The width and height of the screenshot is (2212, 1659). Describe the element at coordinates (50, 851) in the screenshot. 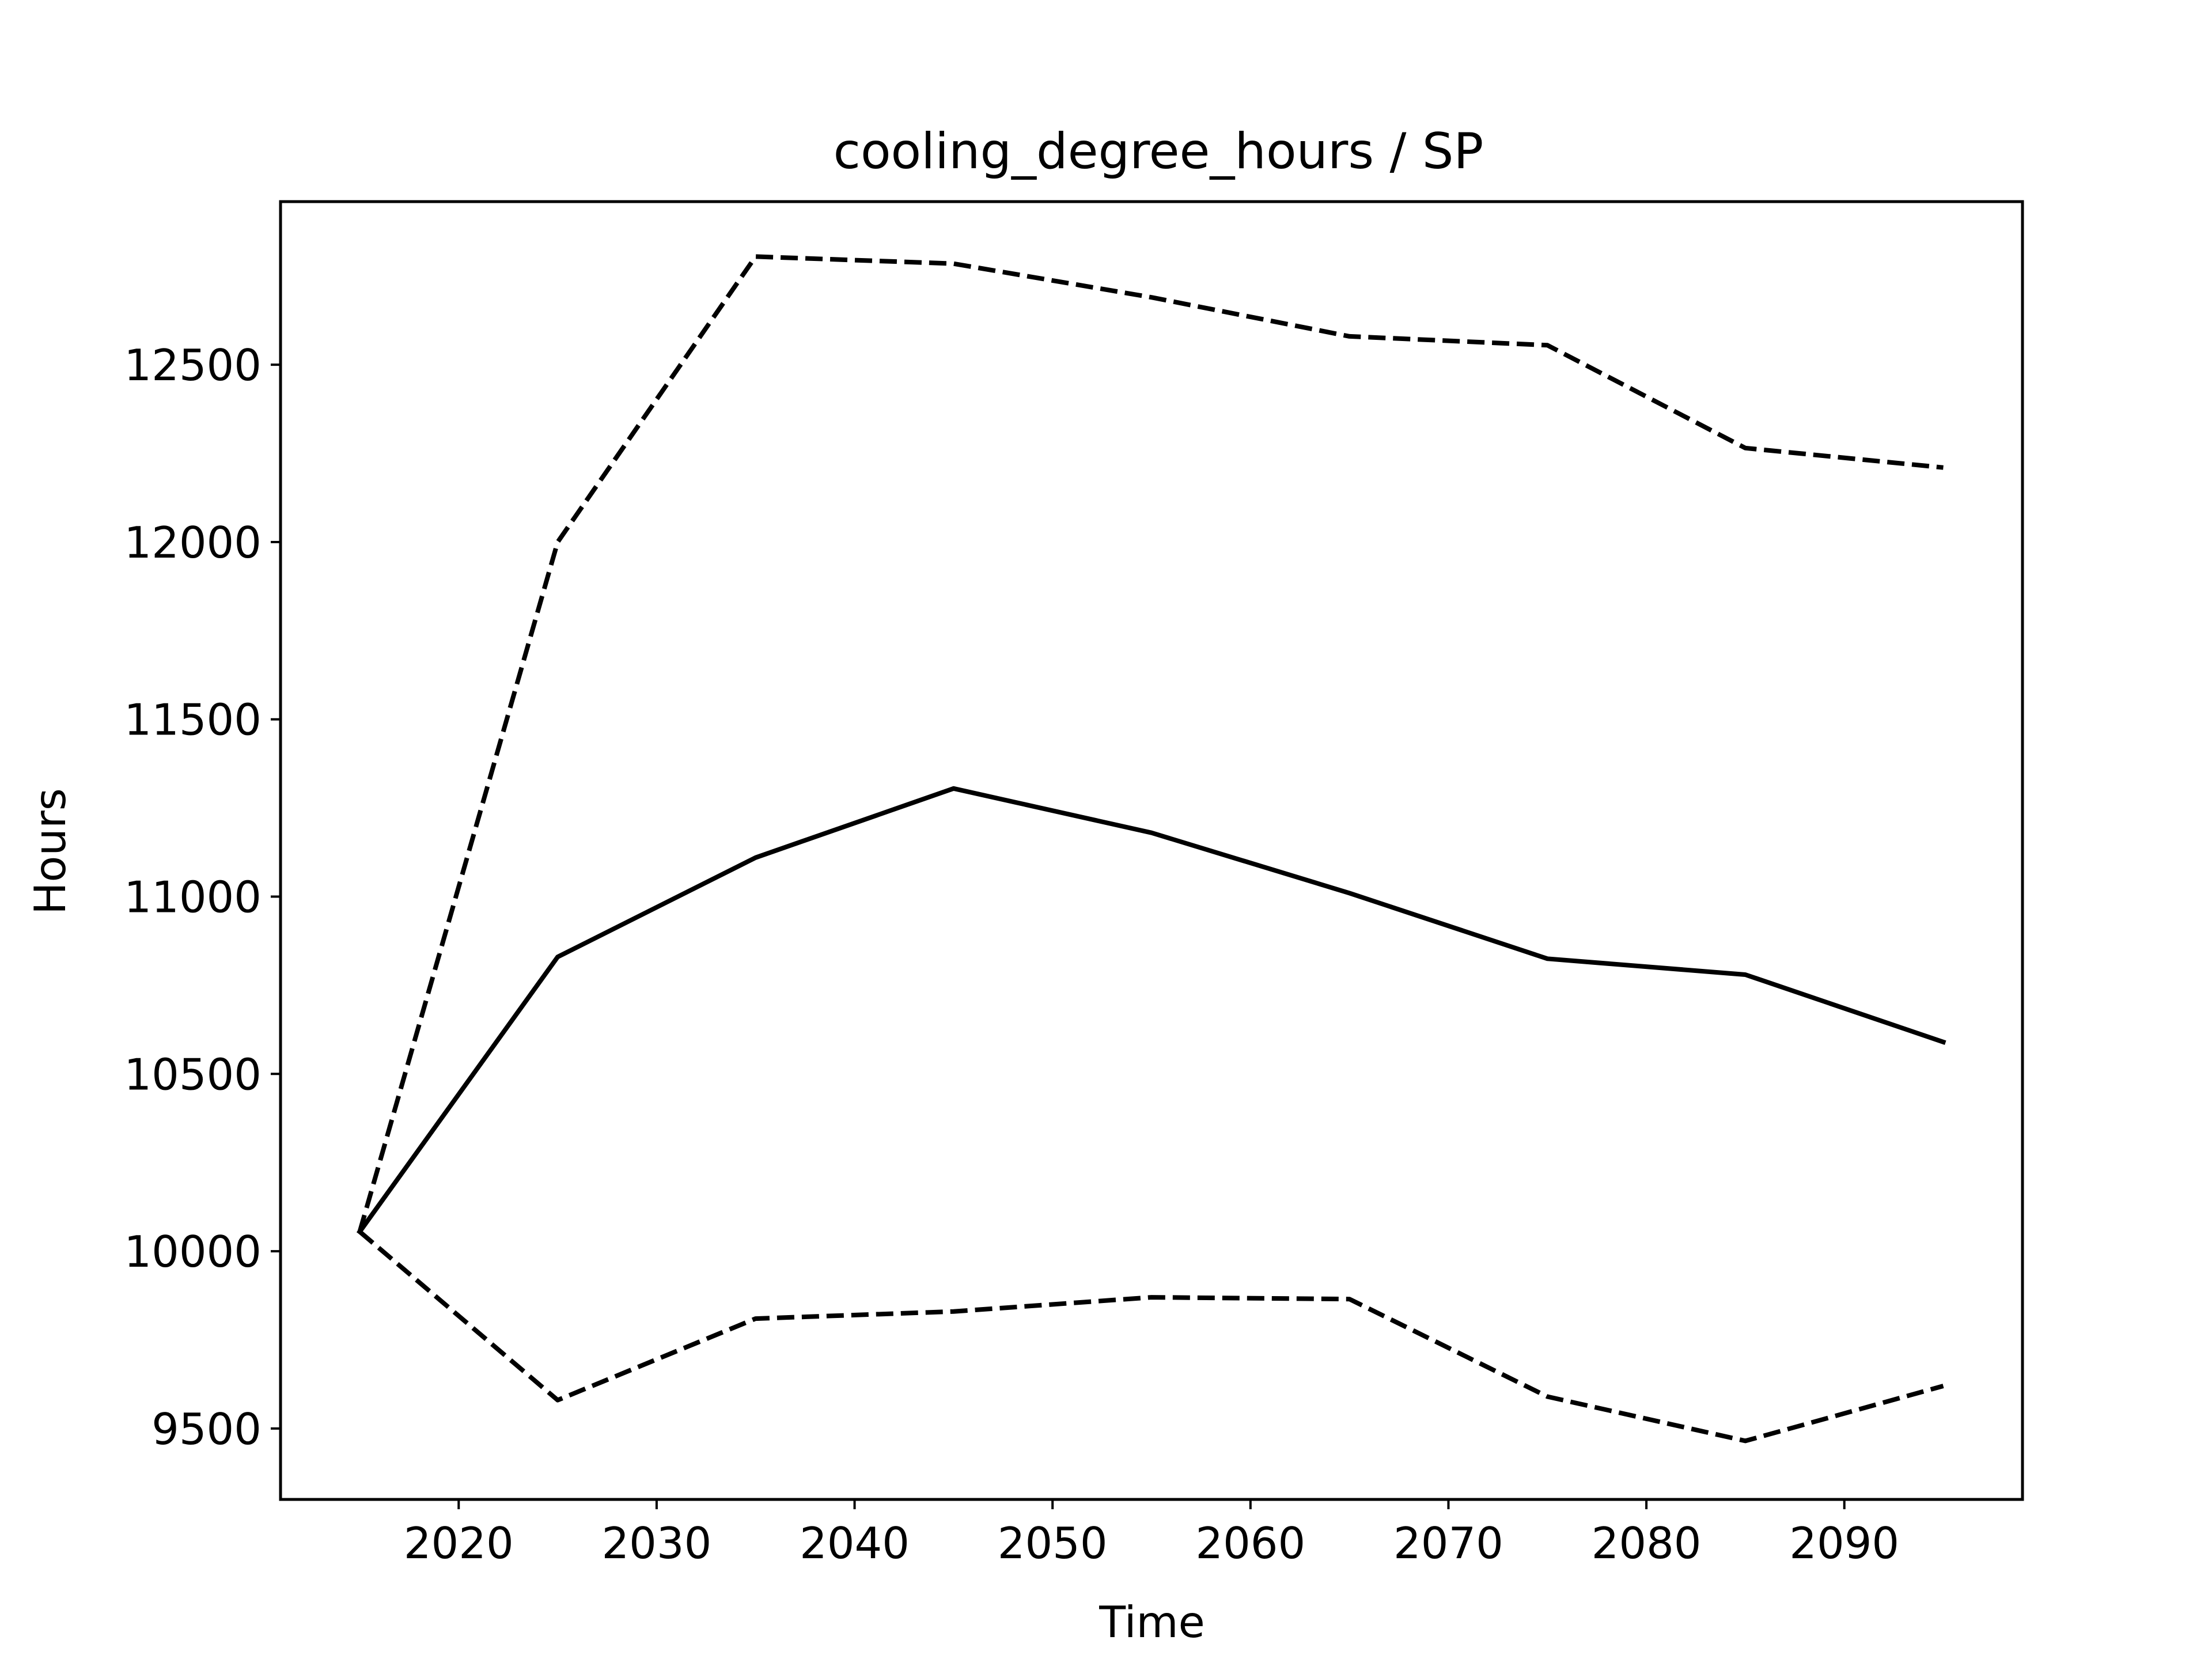

I see `y-axis-label: Hours` at that location.